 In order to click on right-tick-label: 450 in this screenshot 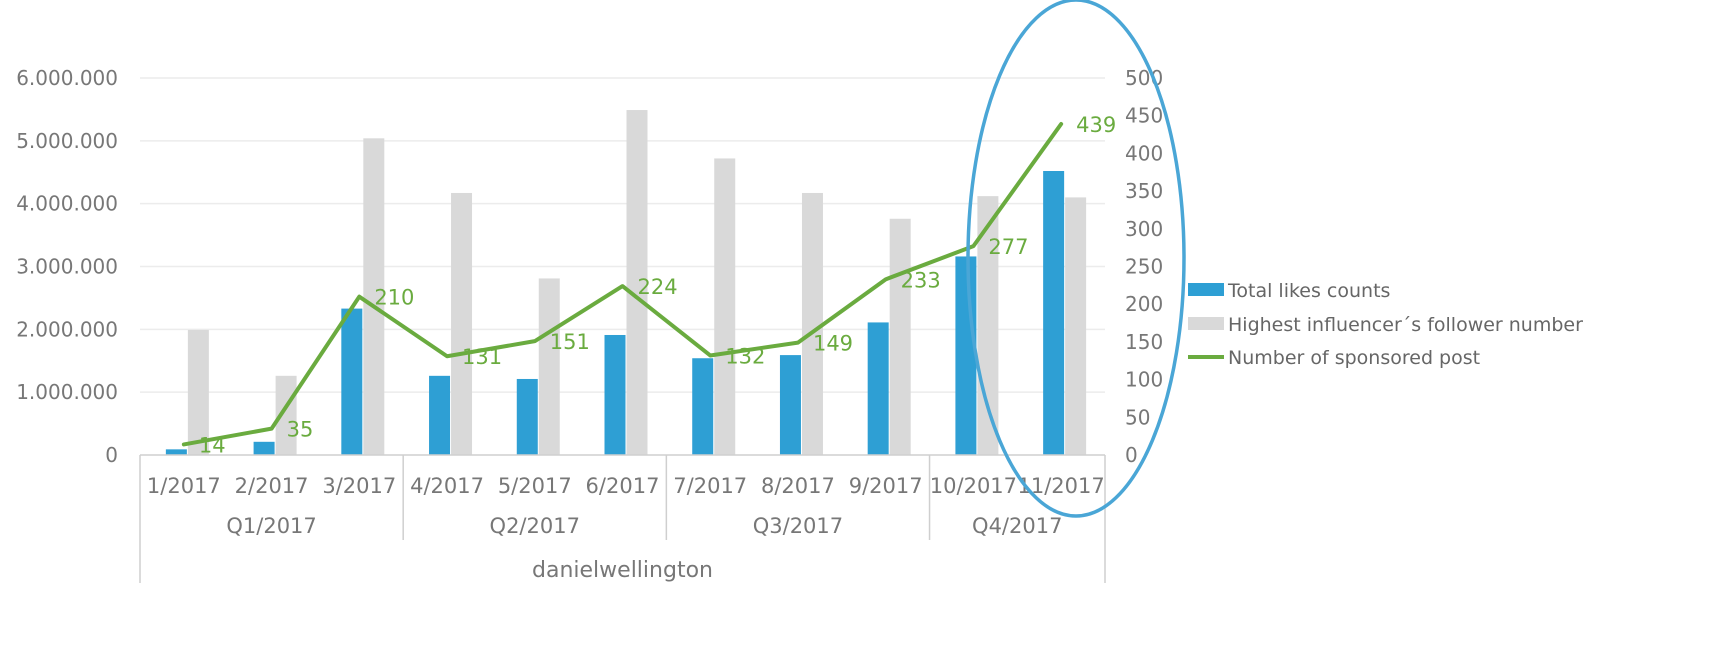, I will do `click(1144, 116)`.